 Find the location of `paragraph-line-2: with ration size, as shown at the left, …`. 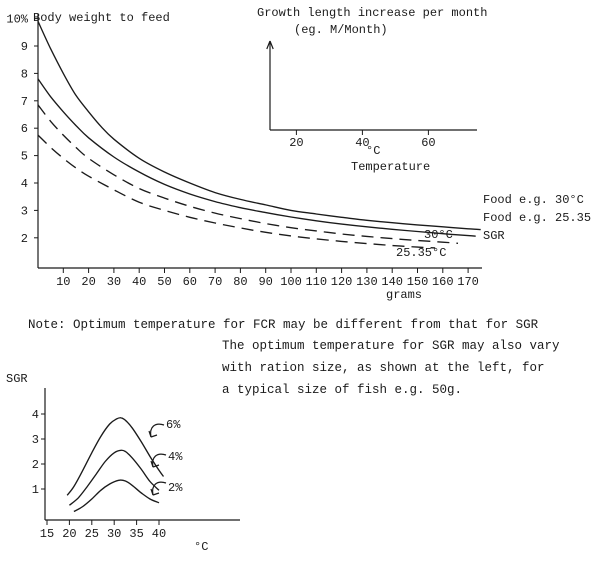

paragraph-line-2: with ration size, as shown at the left, … is located at coordinates (383, 368).